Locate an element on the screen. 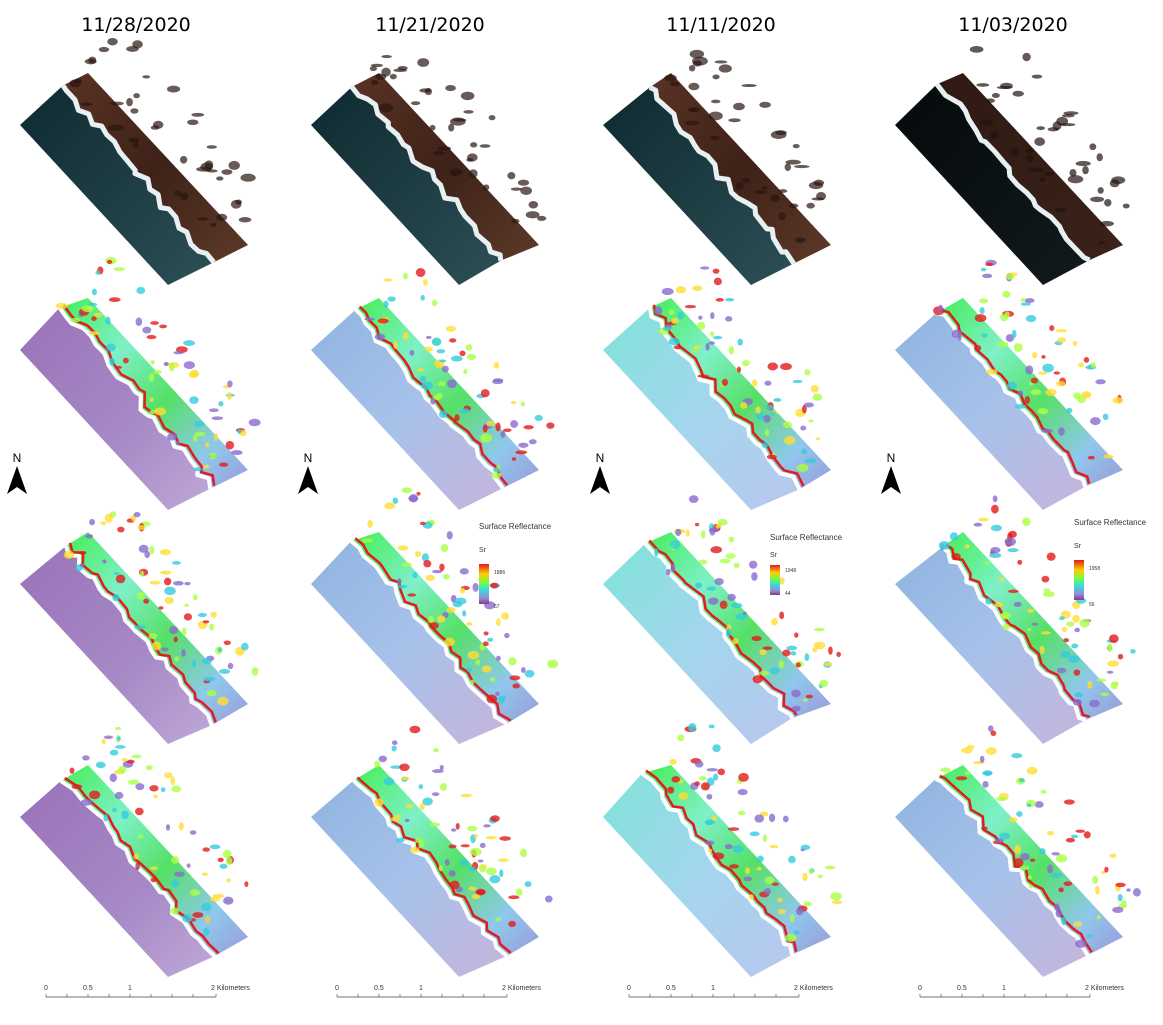  legend-11-11: Surface Reflectance Sr 1948 44 is located at coordinates (806, 565).